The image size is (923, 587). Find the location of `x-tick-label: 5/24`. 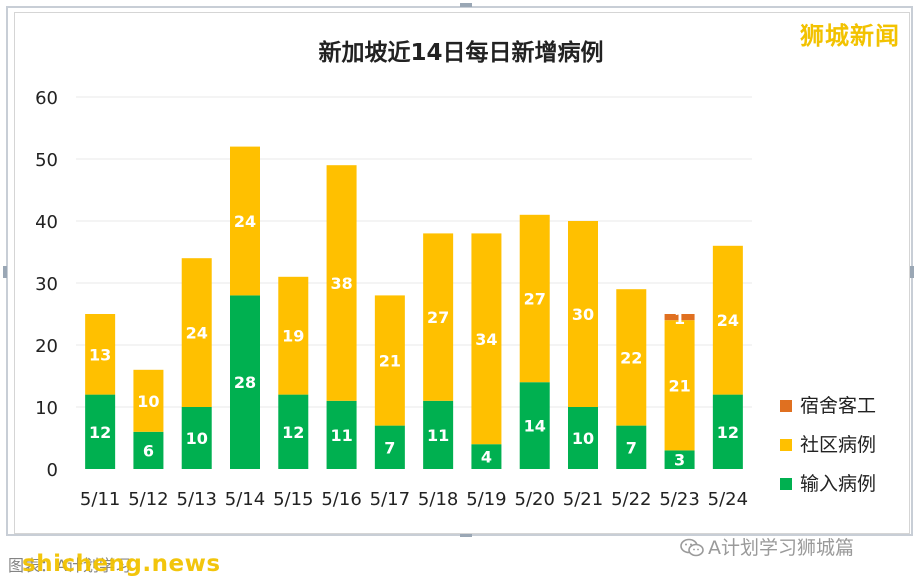

x-tick-label: 5/24 is located at coordinates (728, 499).